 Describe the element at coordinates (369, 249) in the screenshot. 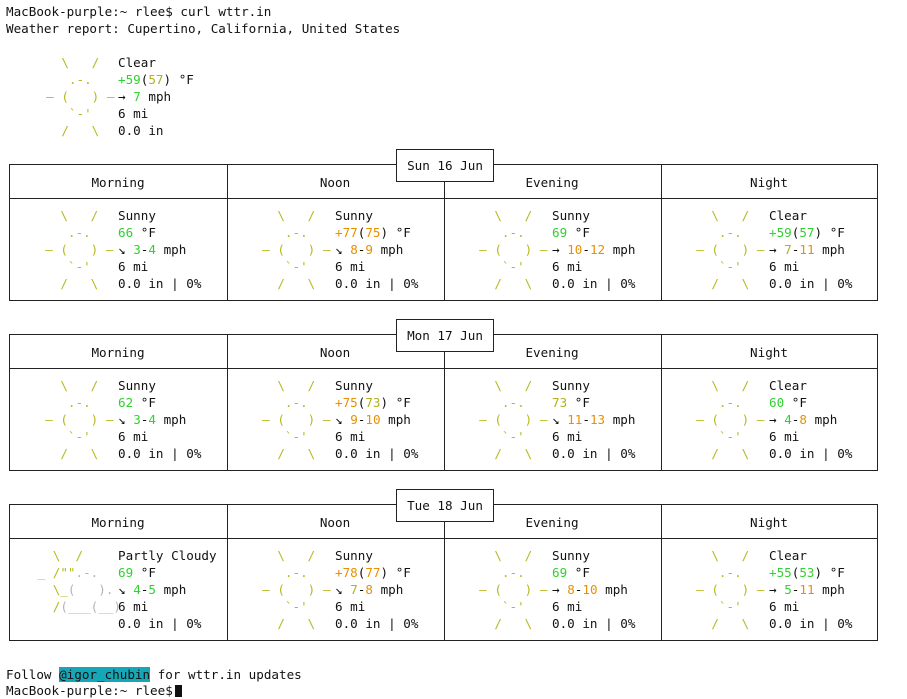

I see `wind-high: 9` at that location.